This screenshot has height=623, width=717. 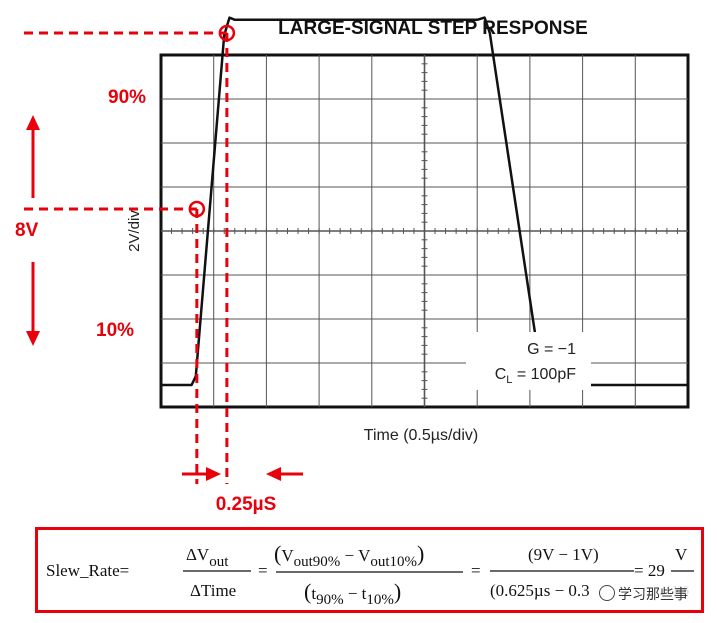 I want to click on load-cap-subscript: L, so click(x=509, y=380).